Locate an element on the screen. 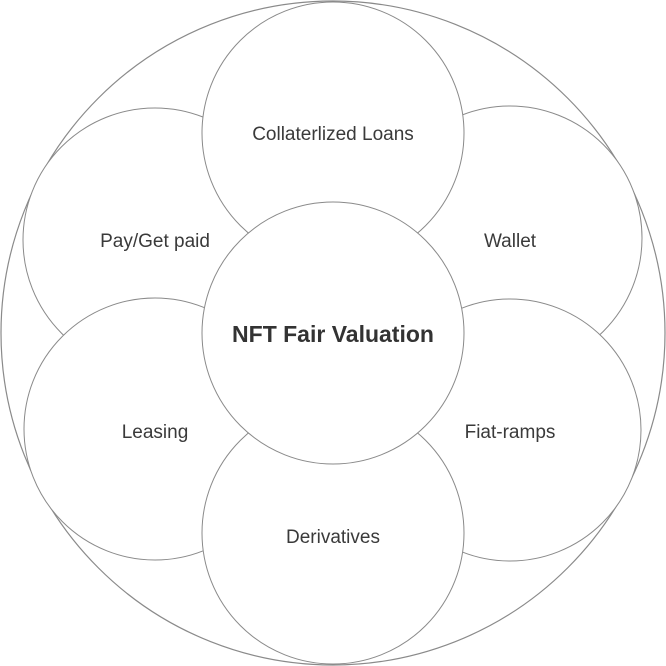 Image resolution: width=666 pixels, height=666 pixels. satellite-label: Leasing is located at coordinates (155, 432).